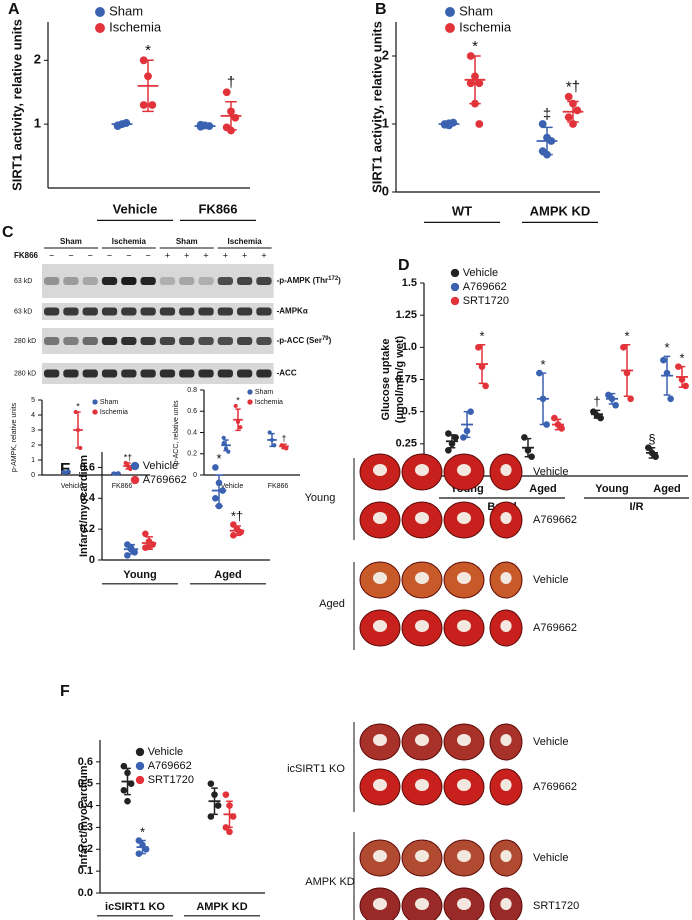 The width and height of the screenshot is (692, 920). I want to click on photo-row-label: Vehicle, so click(550, 472).